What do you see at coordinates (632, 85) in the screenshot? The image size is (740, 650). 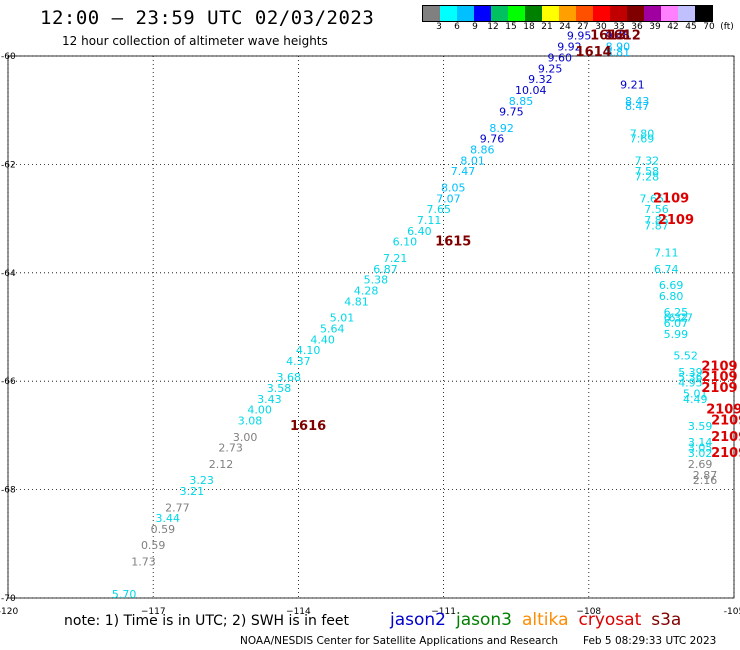 I see `data-point: 9.21` at bounding box center [632, 85].